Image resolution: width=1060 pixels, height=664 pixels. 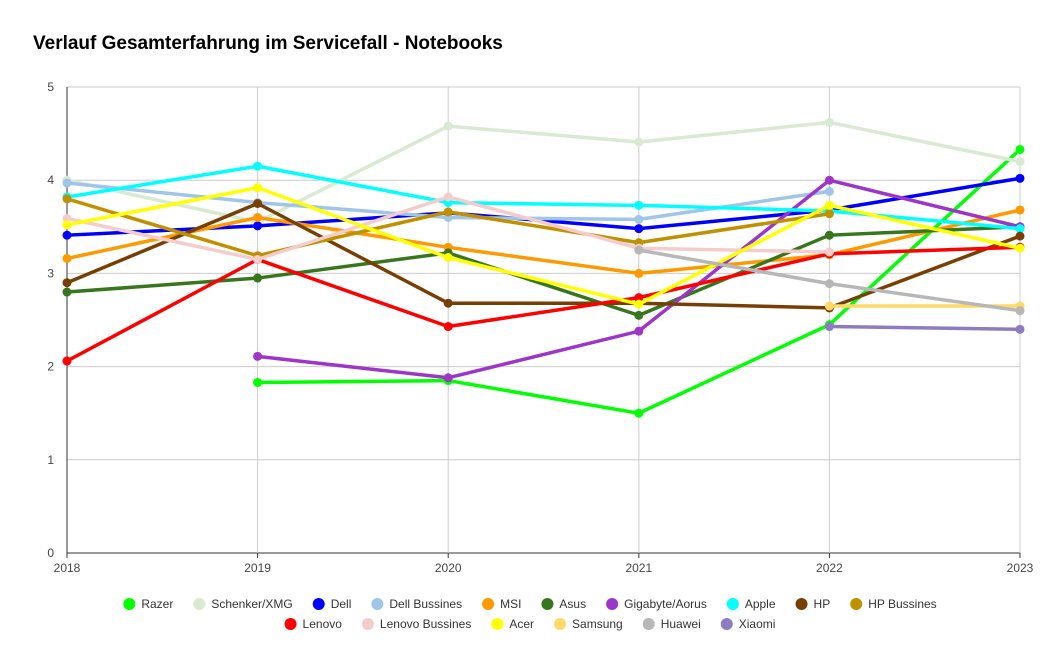 I want to click on legend-label: Acer, so click(x=521, y=624).